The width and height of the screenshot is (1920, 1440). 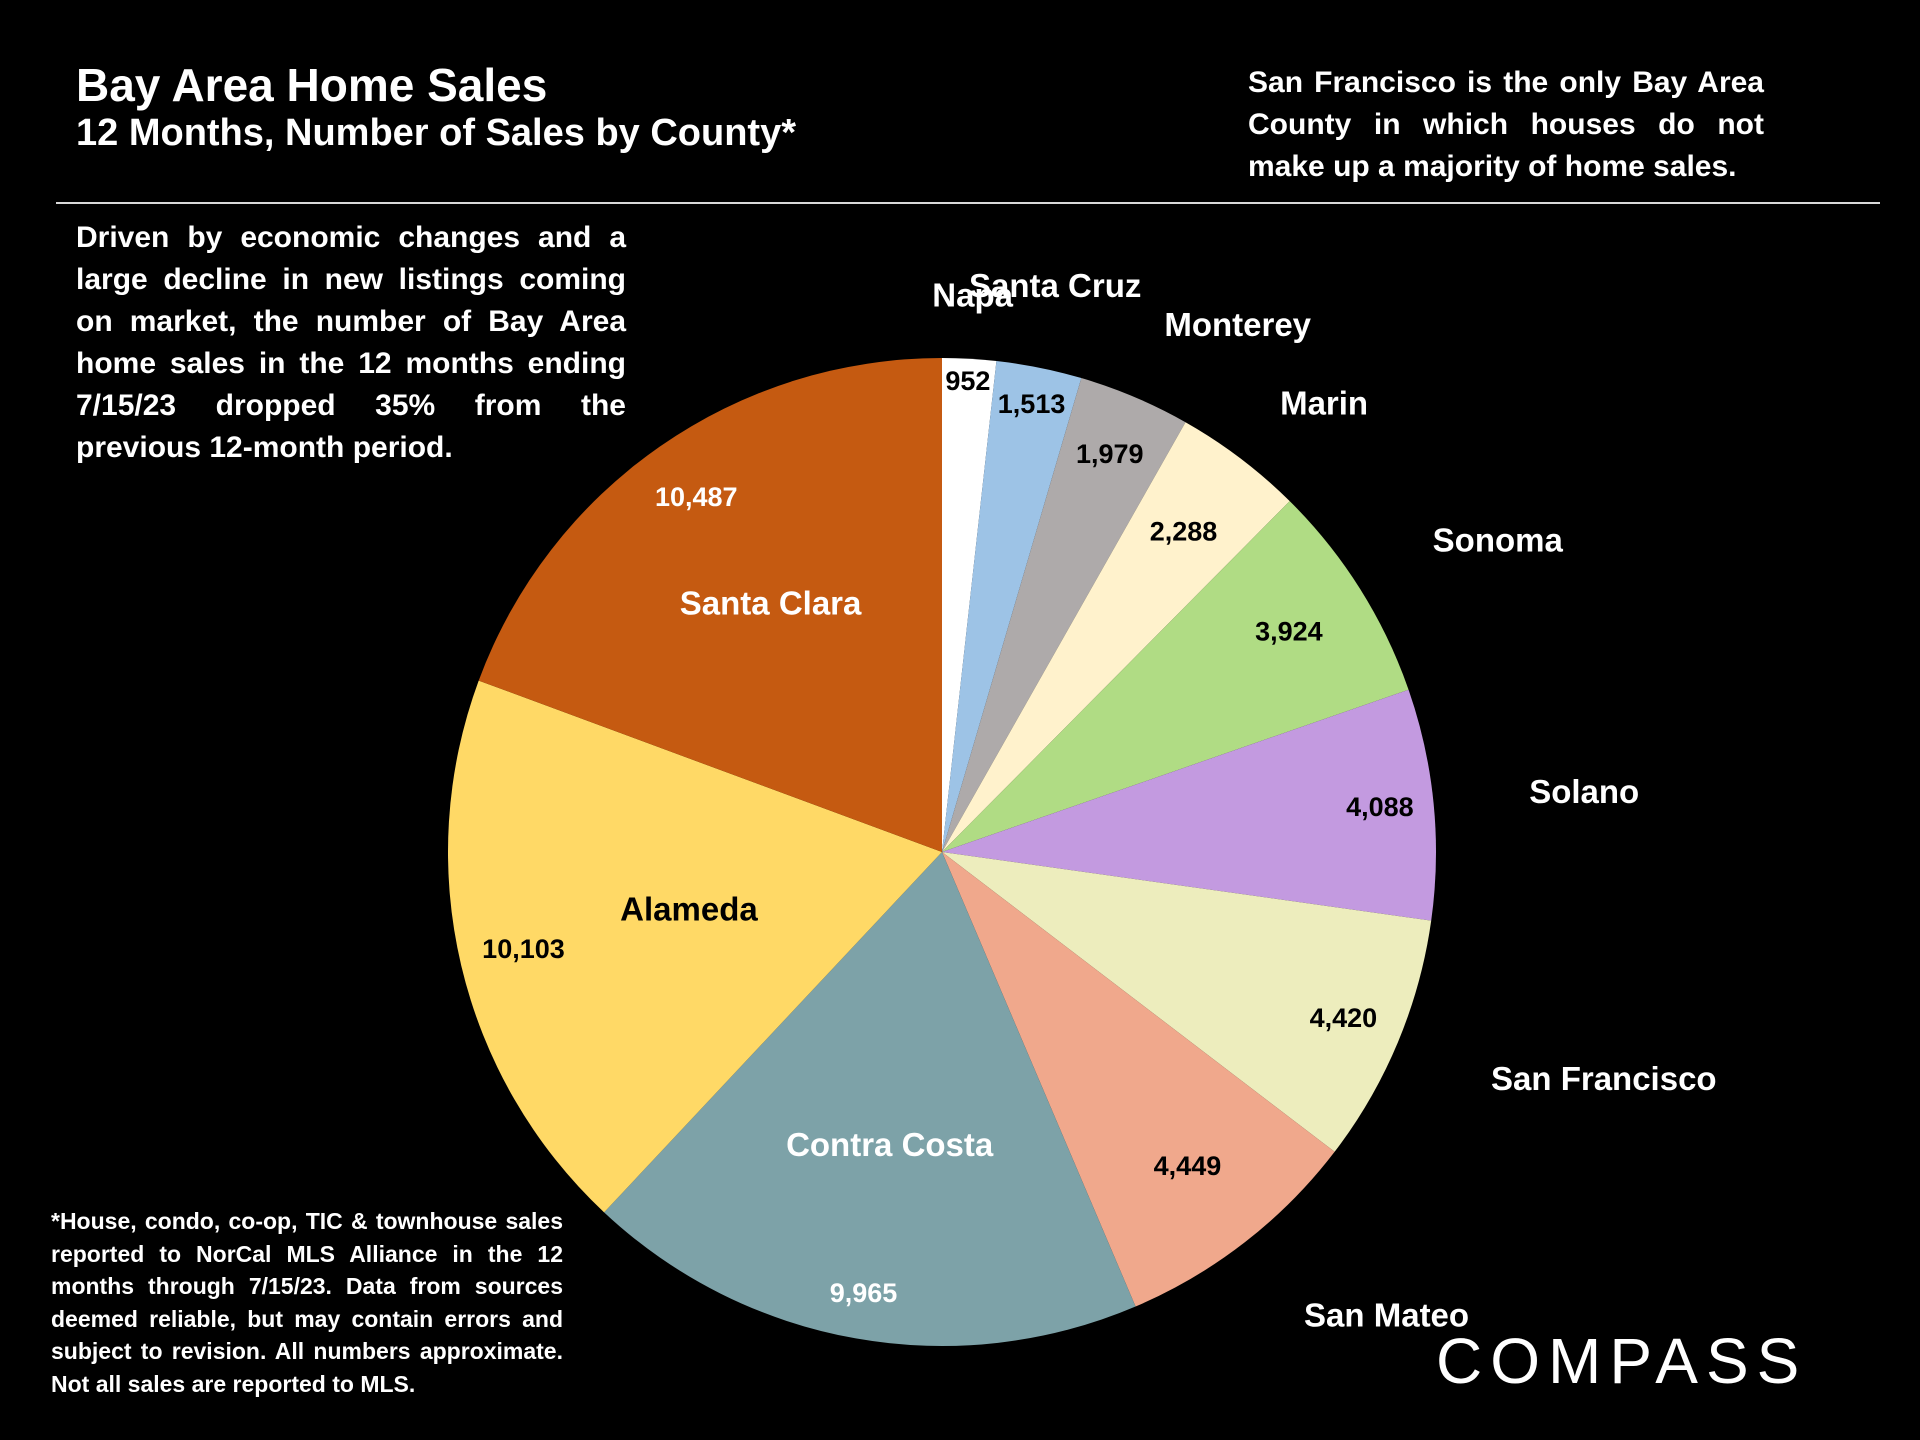 I want to click on value-label: 9,965, so click(x=864, y=1293).